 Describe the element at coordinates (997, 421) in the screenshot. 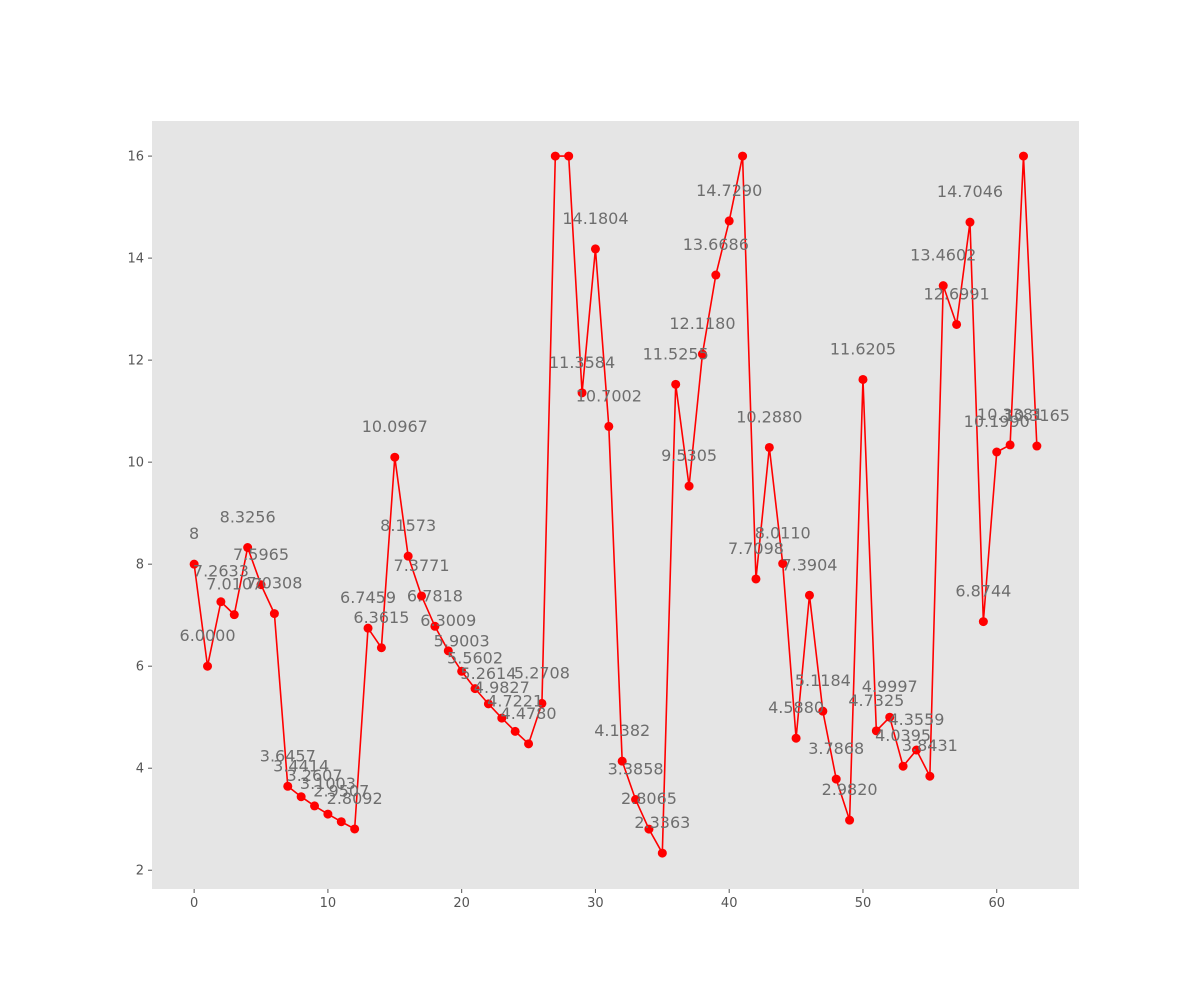

I see `data-label: 10.1990` at that location.